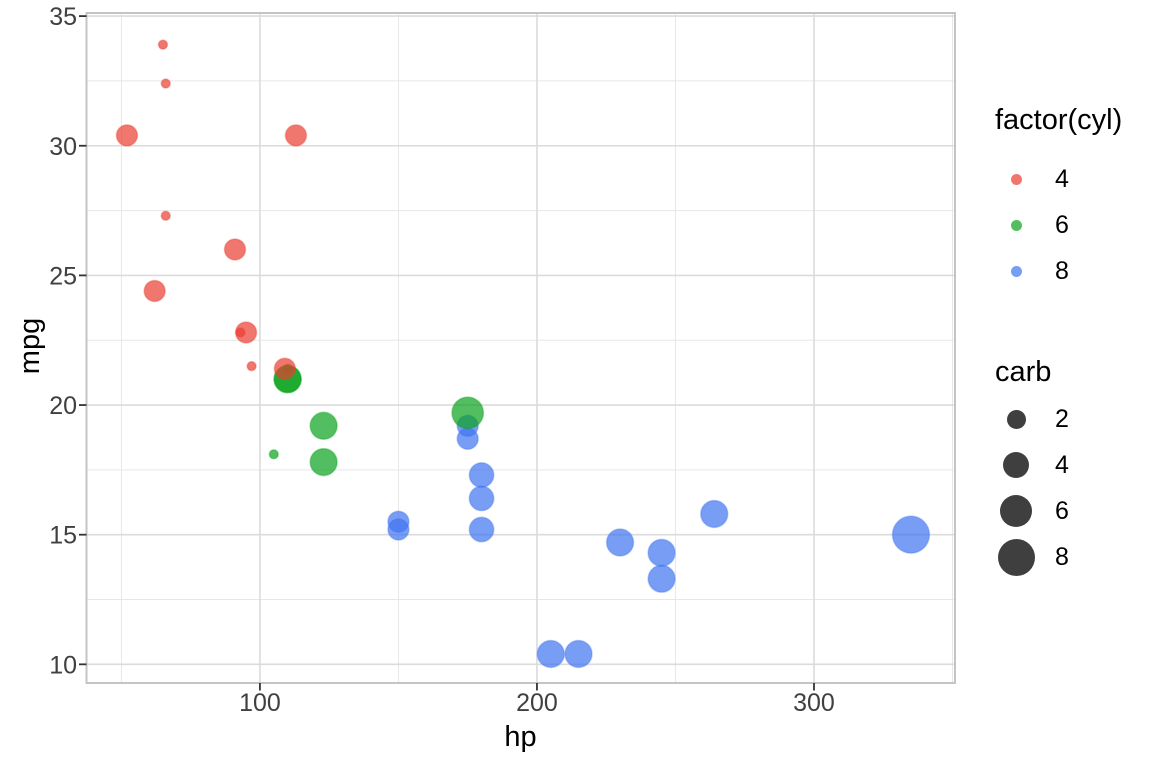  Describe the element at coordinates (63, 276) in the screenshot. I see `y-tick-label: 25` at that location.